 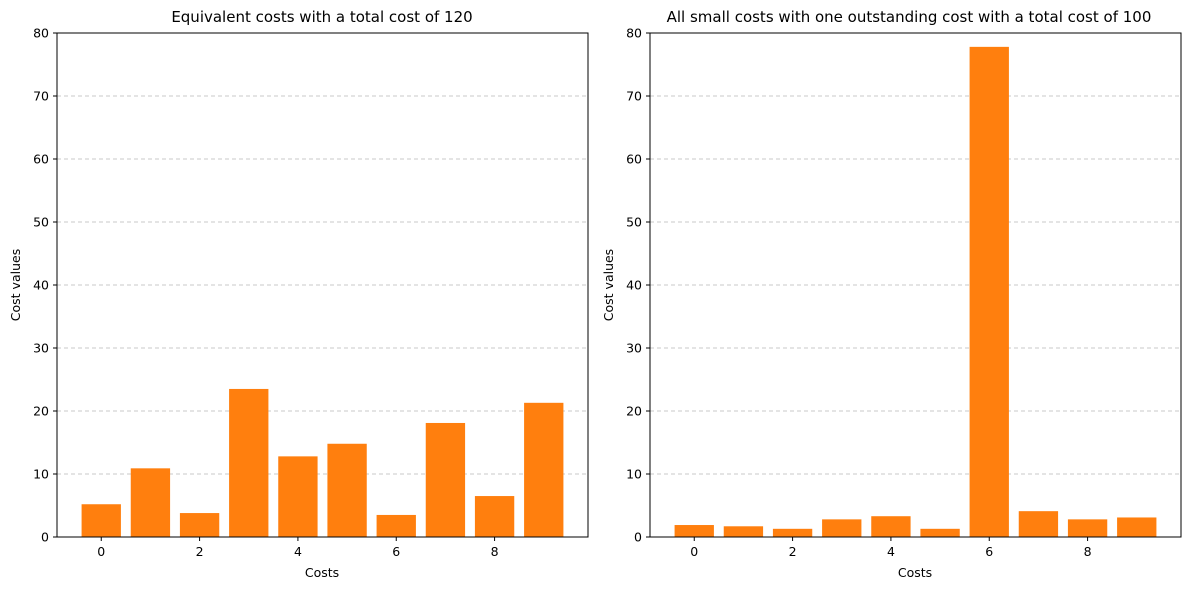 What do you see at coordinates (322, 462) in the screenshot?
I see `bars` at bounding box center [322, 462].